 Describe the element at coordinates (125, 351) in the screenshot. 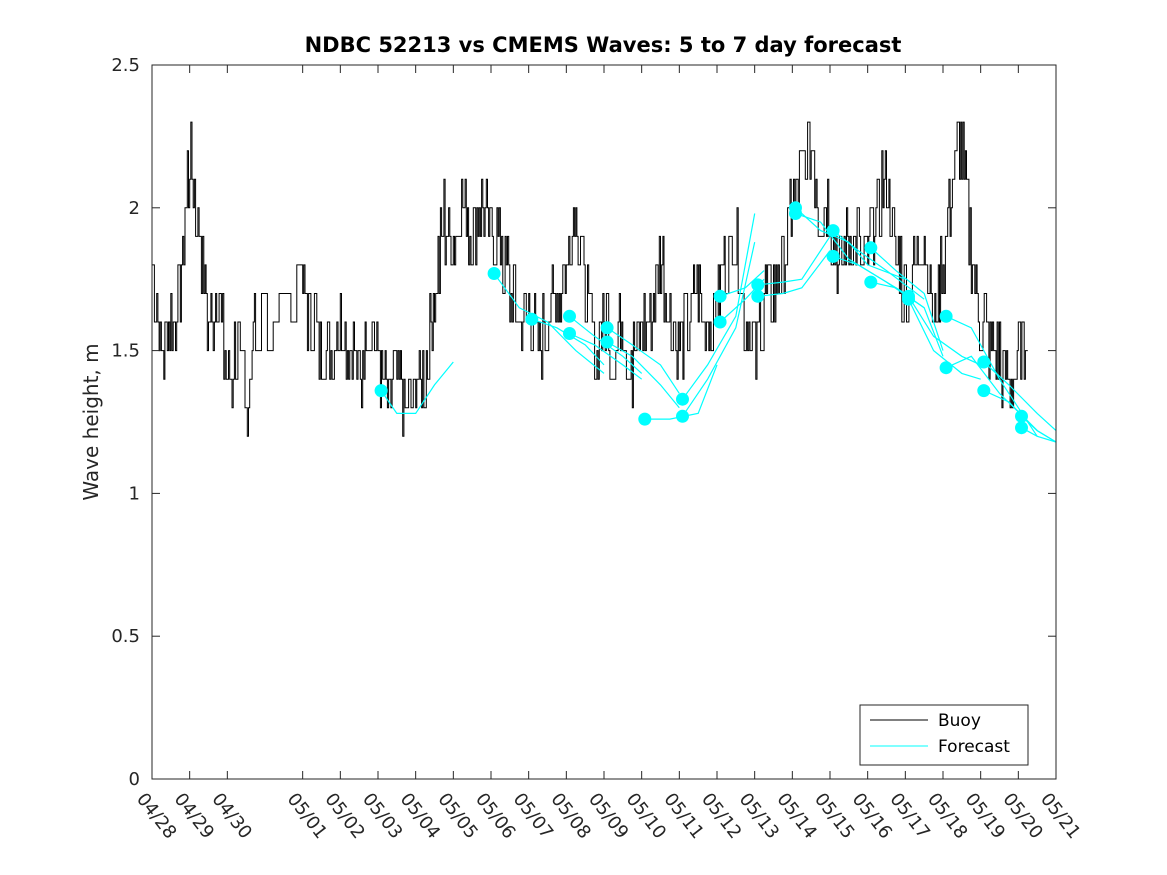

I see `y-tick-label: 1.5` at that location.